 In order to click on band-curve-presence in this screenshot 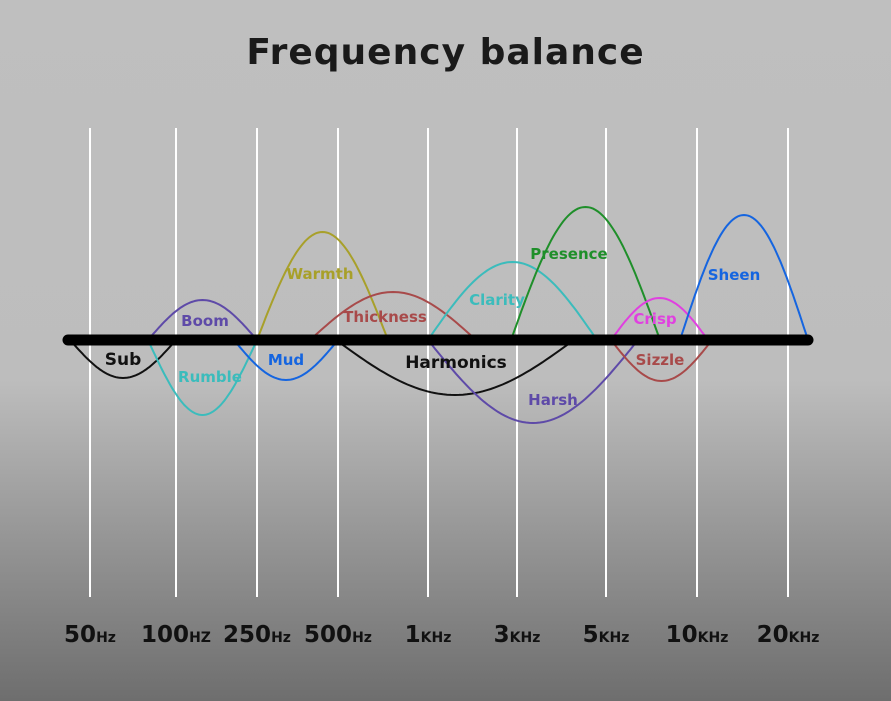, I will do `click(585, 273)`.